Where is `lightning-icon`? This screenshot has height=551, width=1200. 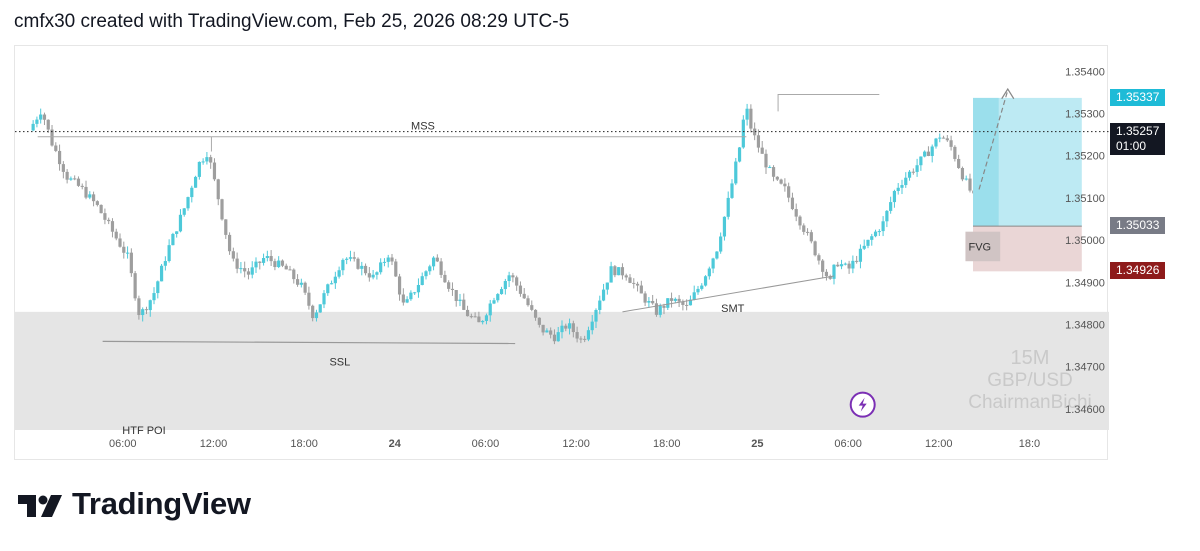
lightning-icon is located at coordinates (862, 404).